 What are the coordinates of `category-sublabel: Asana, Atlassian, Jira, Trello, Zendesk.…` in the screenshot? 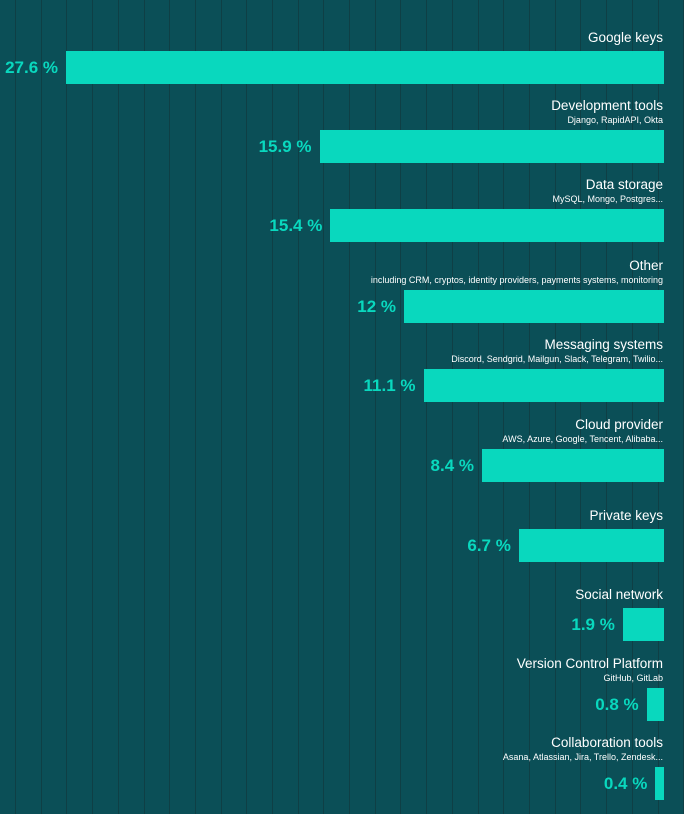 It's located at (582, 757).